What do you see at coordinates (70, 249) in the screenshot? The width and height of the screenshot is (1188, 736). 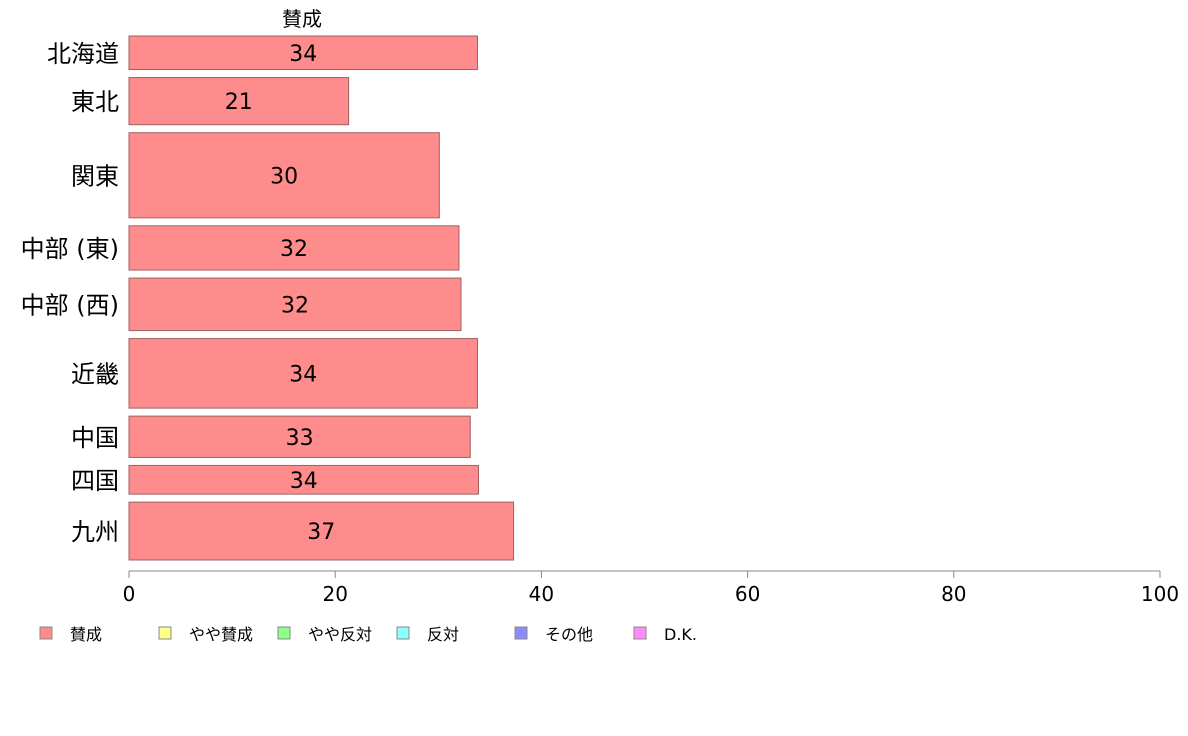 I see `category-label: 中部 (東)` at bounding box center [70, 249].